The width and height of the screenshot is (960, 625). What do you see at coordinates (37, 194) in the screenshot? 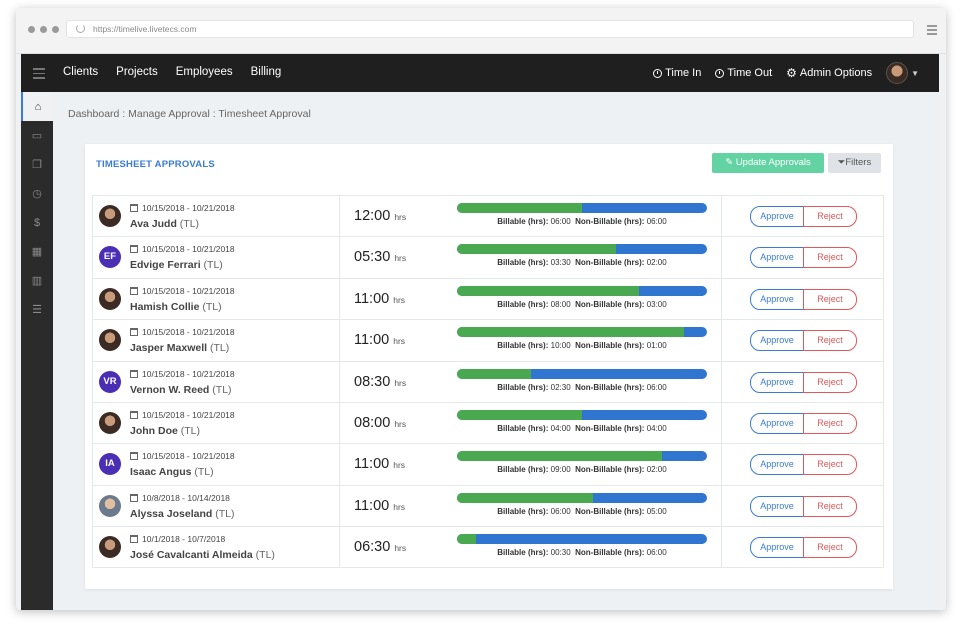
I see `clock-icon: ◷` at bounding box center [37, 194].